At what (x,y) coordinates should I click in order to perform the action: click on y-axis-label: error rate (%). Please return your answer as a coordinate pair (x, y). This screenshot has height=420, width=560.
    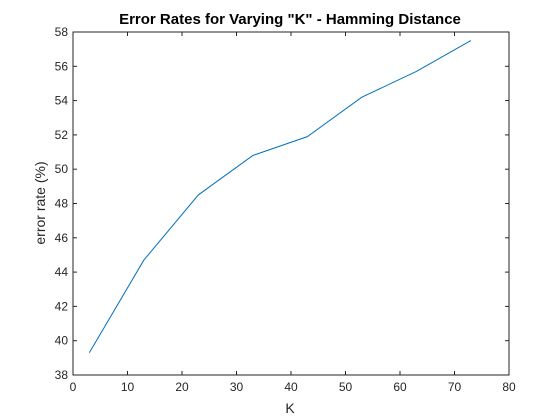
    Looking at the image, I should click on (40, 202).